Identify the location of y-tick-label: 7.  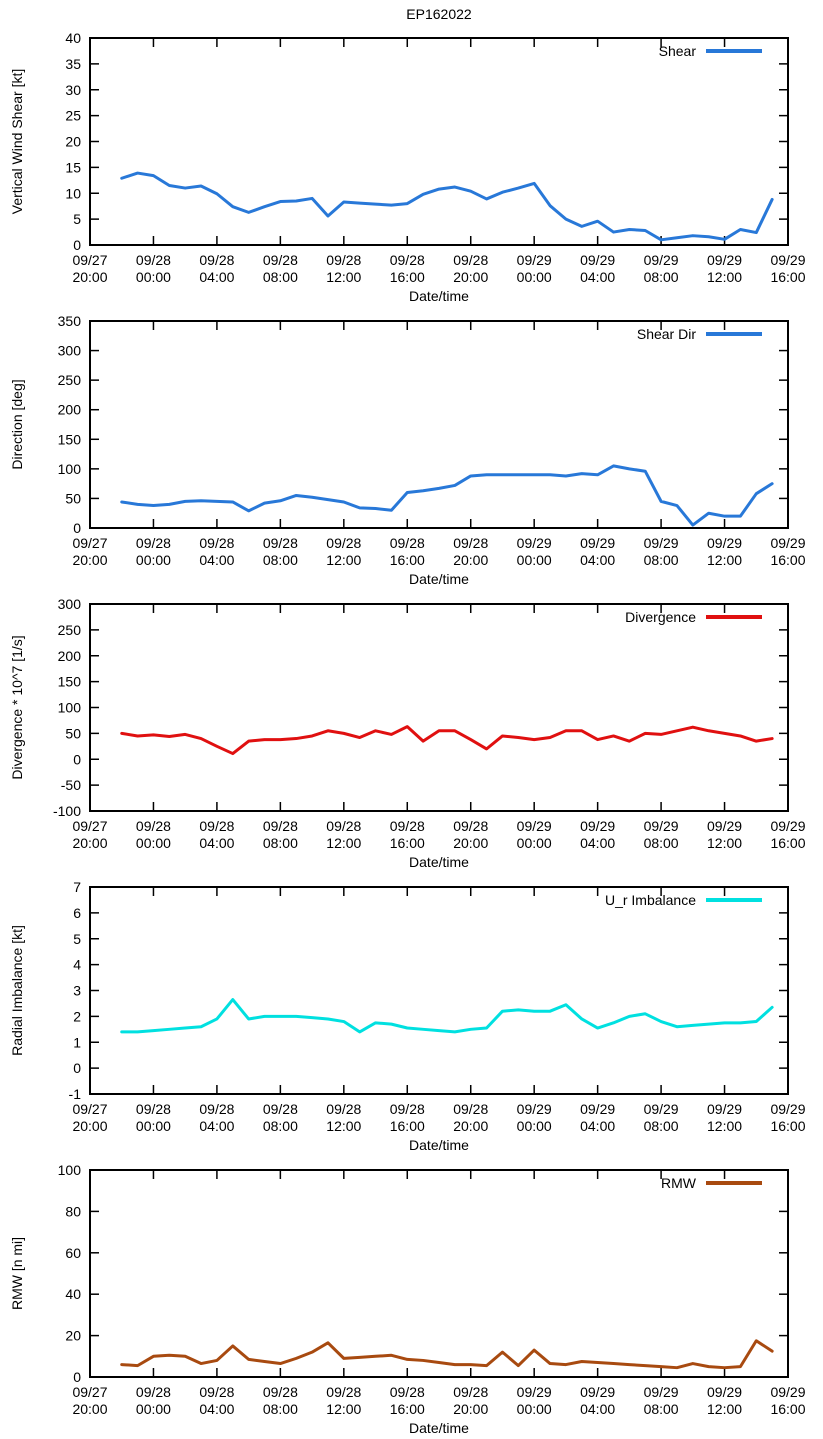
(77, 887).